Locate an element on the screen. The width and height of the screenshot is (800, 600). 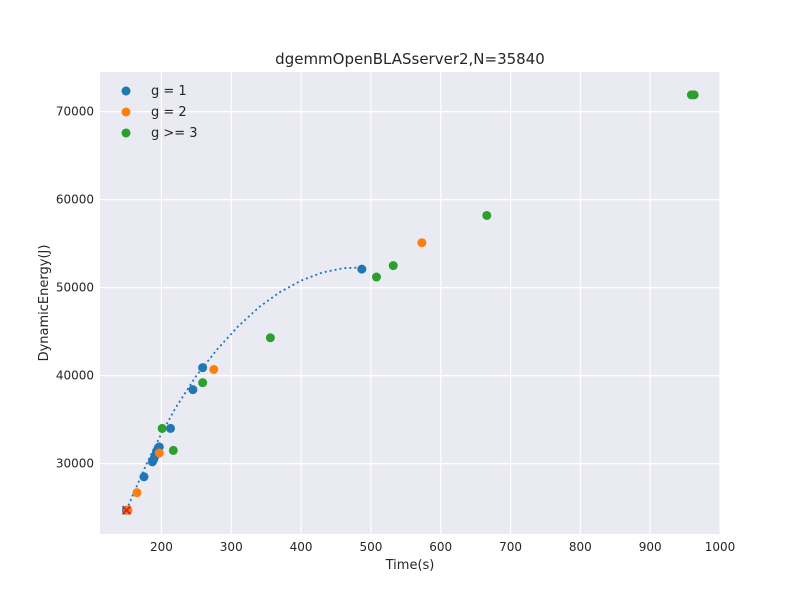
legend-label-3: g >= 3 is located at coordinates (174, 133).